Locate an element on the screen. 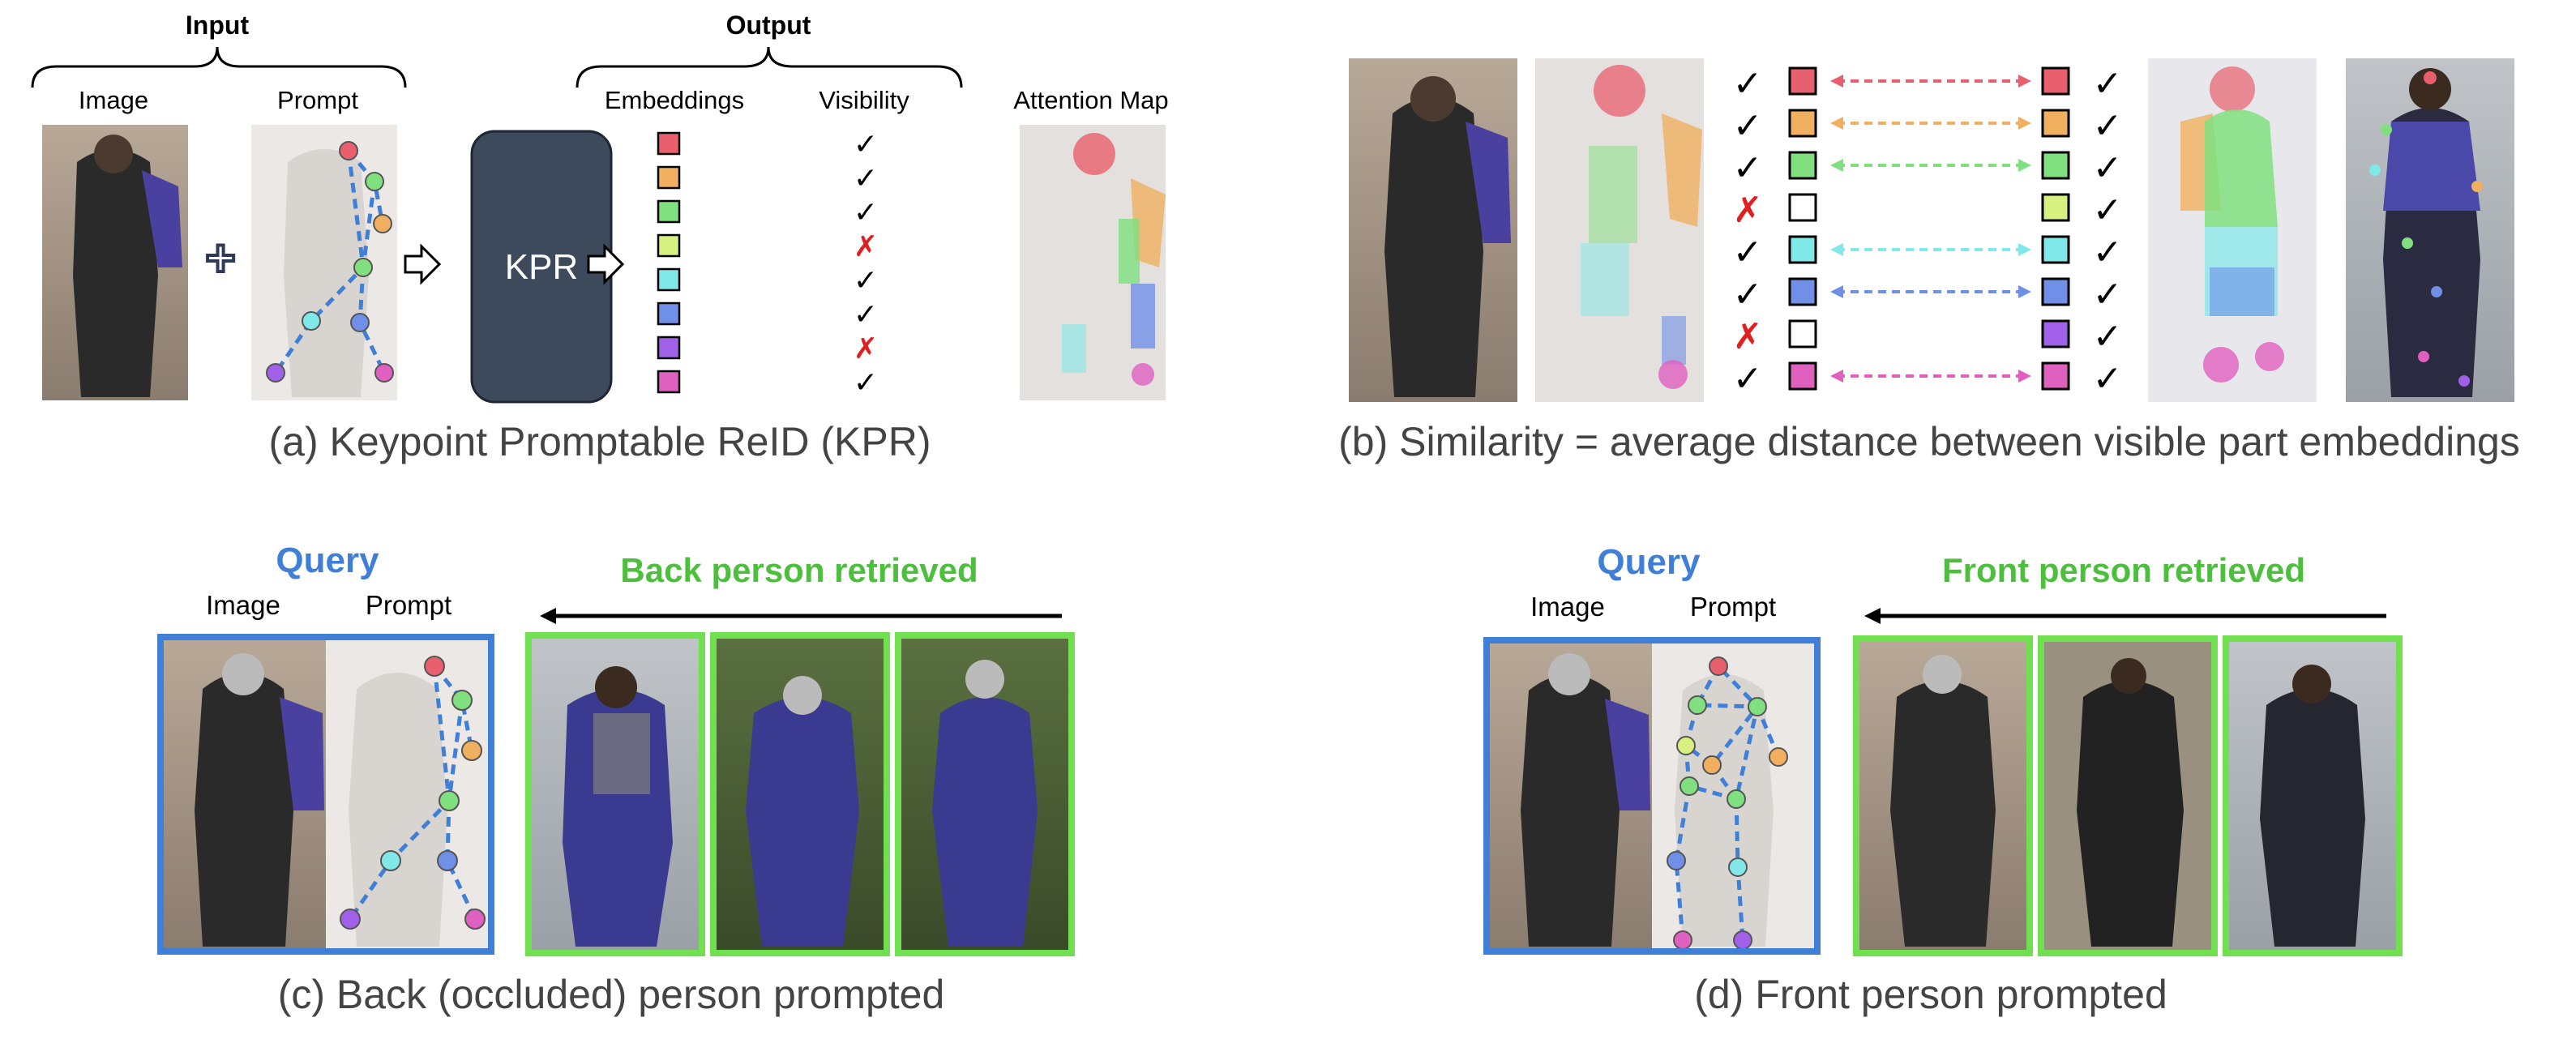  query-attention-map is located at coordinates (1619, 230).